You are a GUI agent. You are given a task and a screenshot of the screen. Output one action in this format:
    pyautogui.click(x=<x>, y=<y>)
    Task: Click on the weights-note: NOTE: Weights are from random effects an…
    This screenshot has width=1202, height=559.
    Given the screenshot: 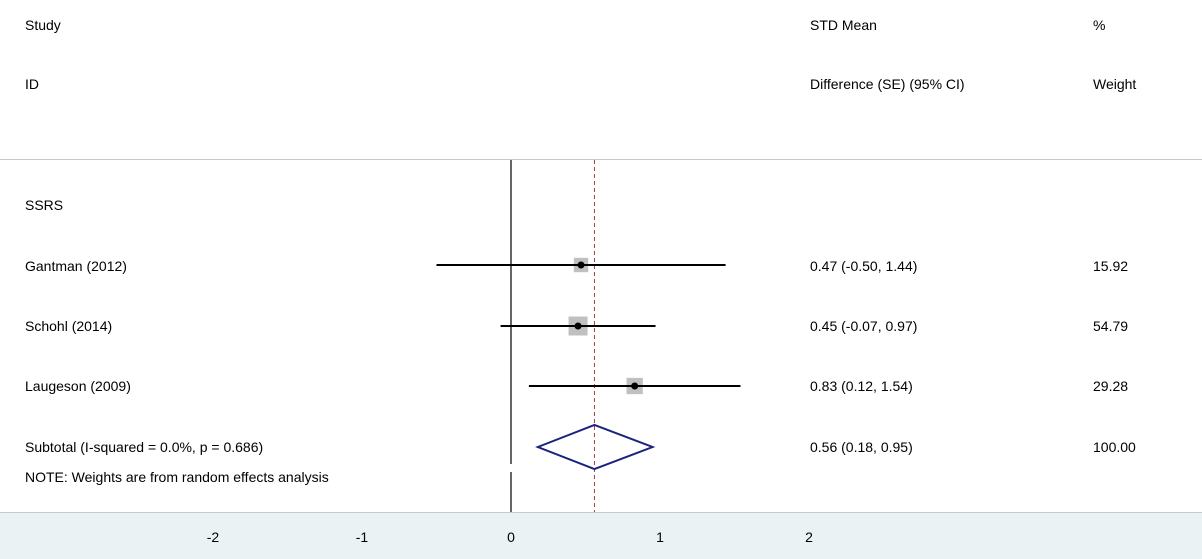 What is the action you would take?
    pyautogui.click(x=177, y=477)
    